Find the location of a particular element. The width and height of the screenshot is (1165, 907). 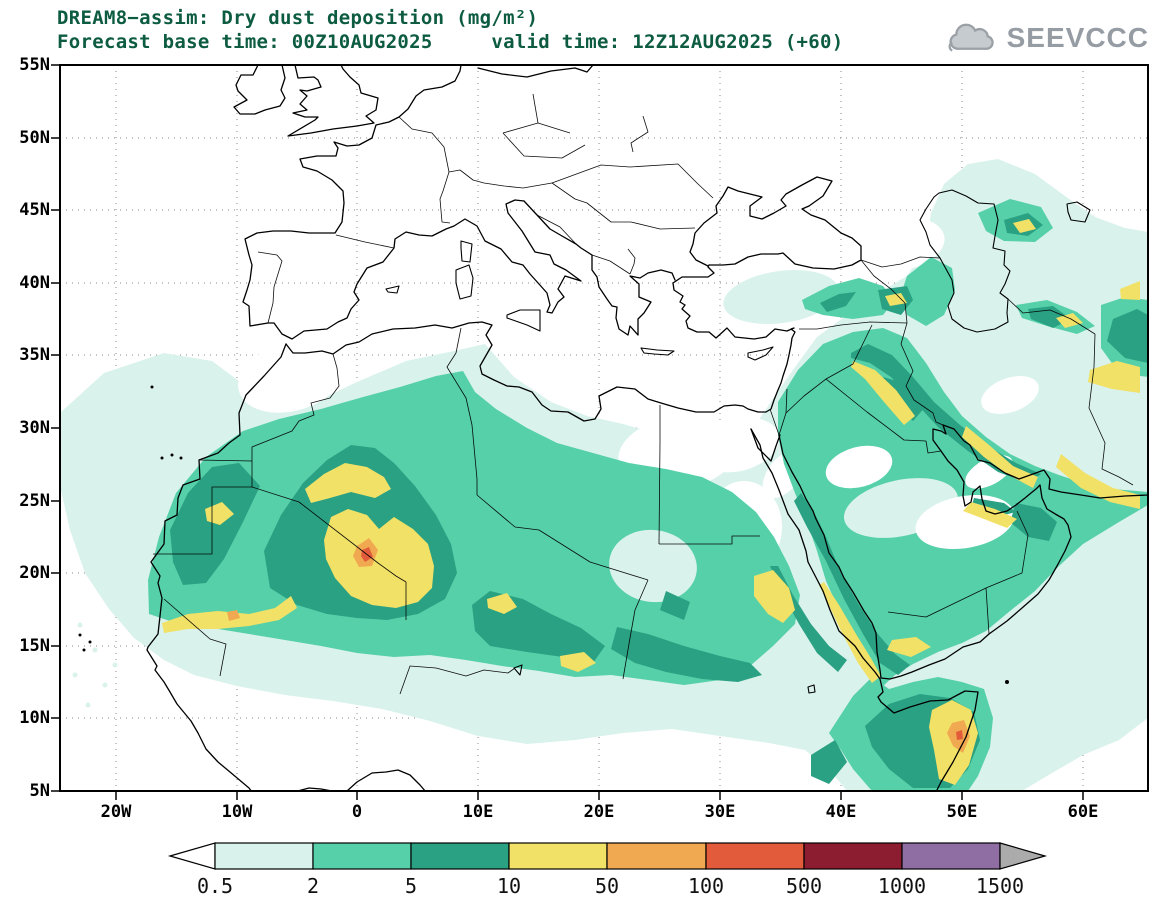

lat-tick-label: 15N is located at coordinates (34, 646).